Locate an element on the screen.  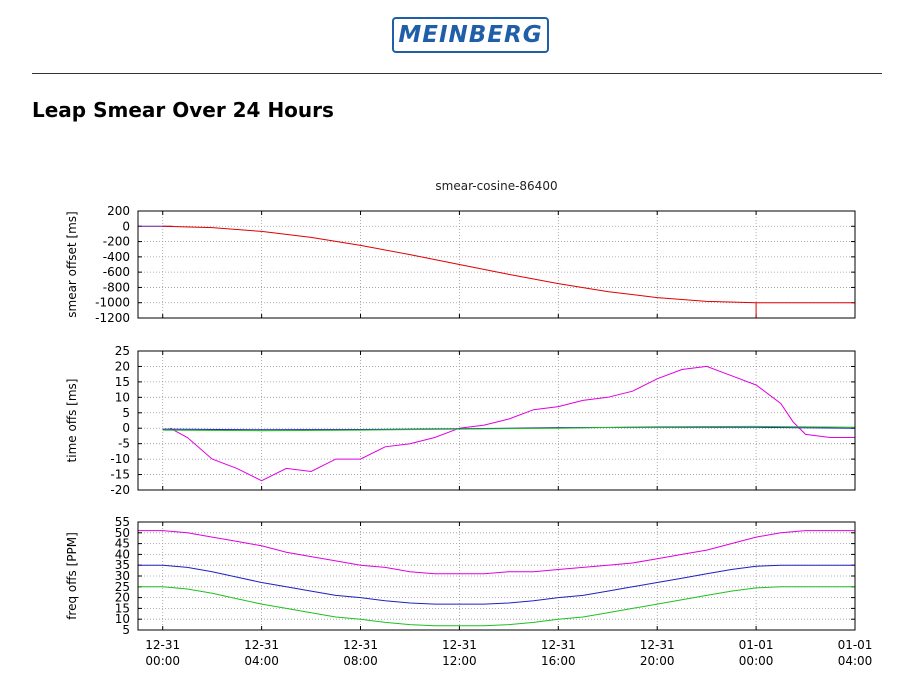
y-tick-label: -600 is located at coordinates (116, 272).